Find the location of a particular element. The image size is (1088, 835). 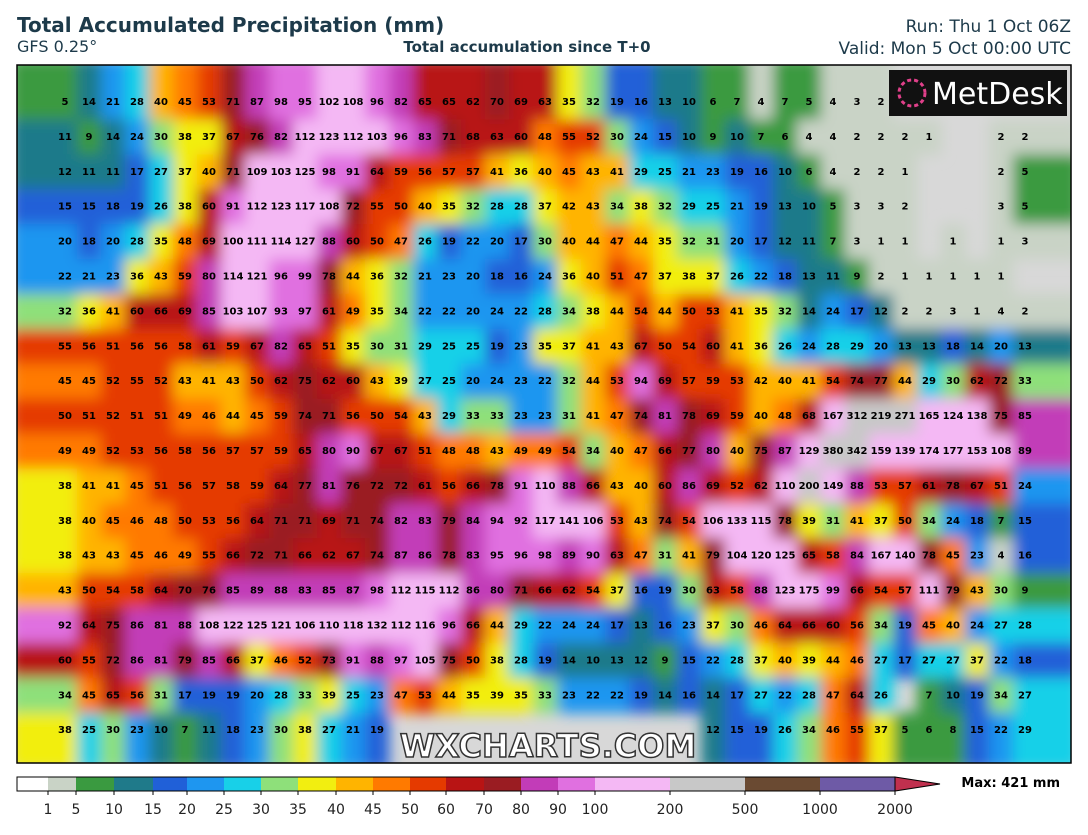

precip-value: 45 is located at coordinates (137, 556).